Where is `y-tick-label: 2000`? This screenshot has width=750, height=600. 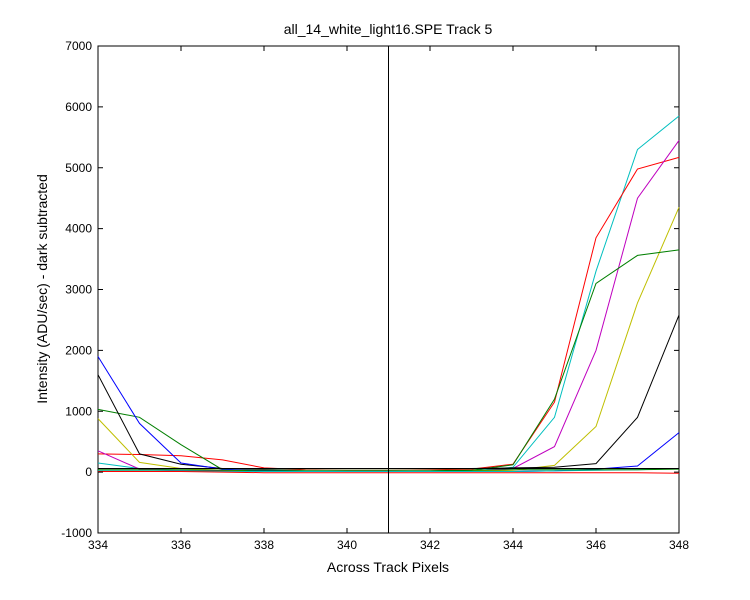 y-tick-label: 2000 is located at coordinates (78, 350).